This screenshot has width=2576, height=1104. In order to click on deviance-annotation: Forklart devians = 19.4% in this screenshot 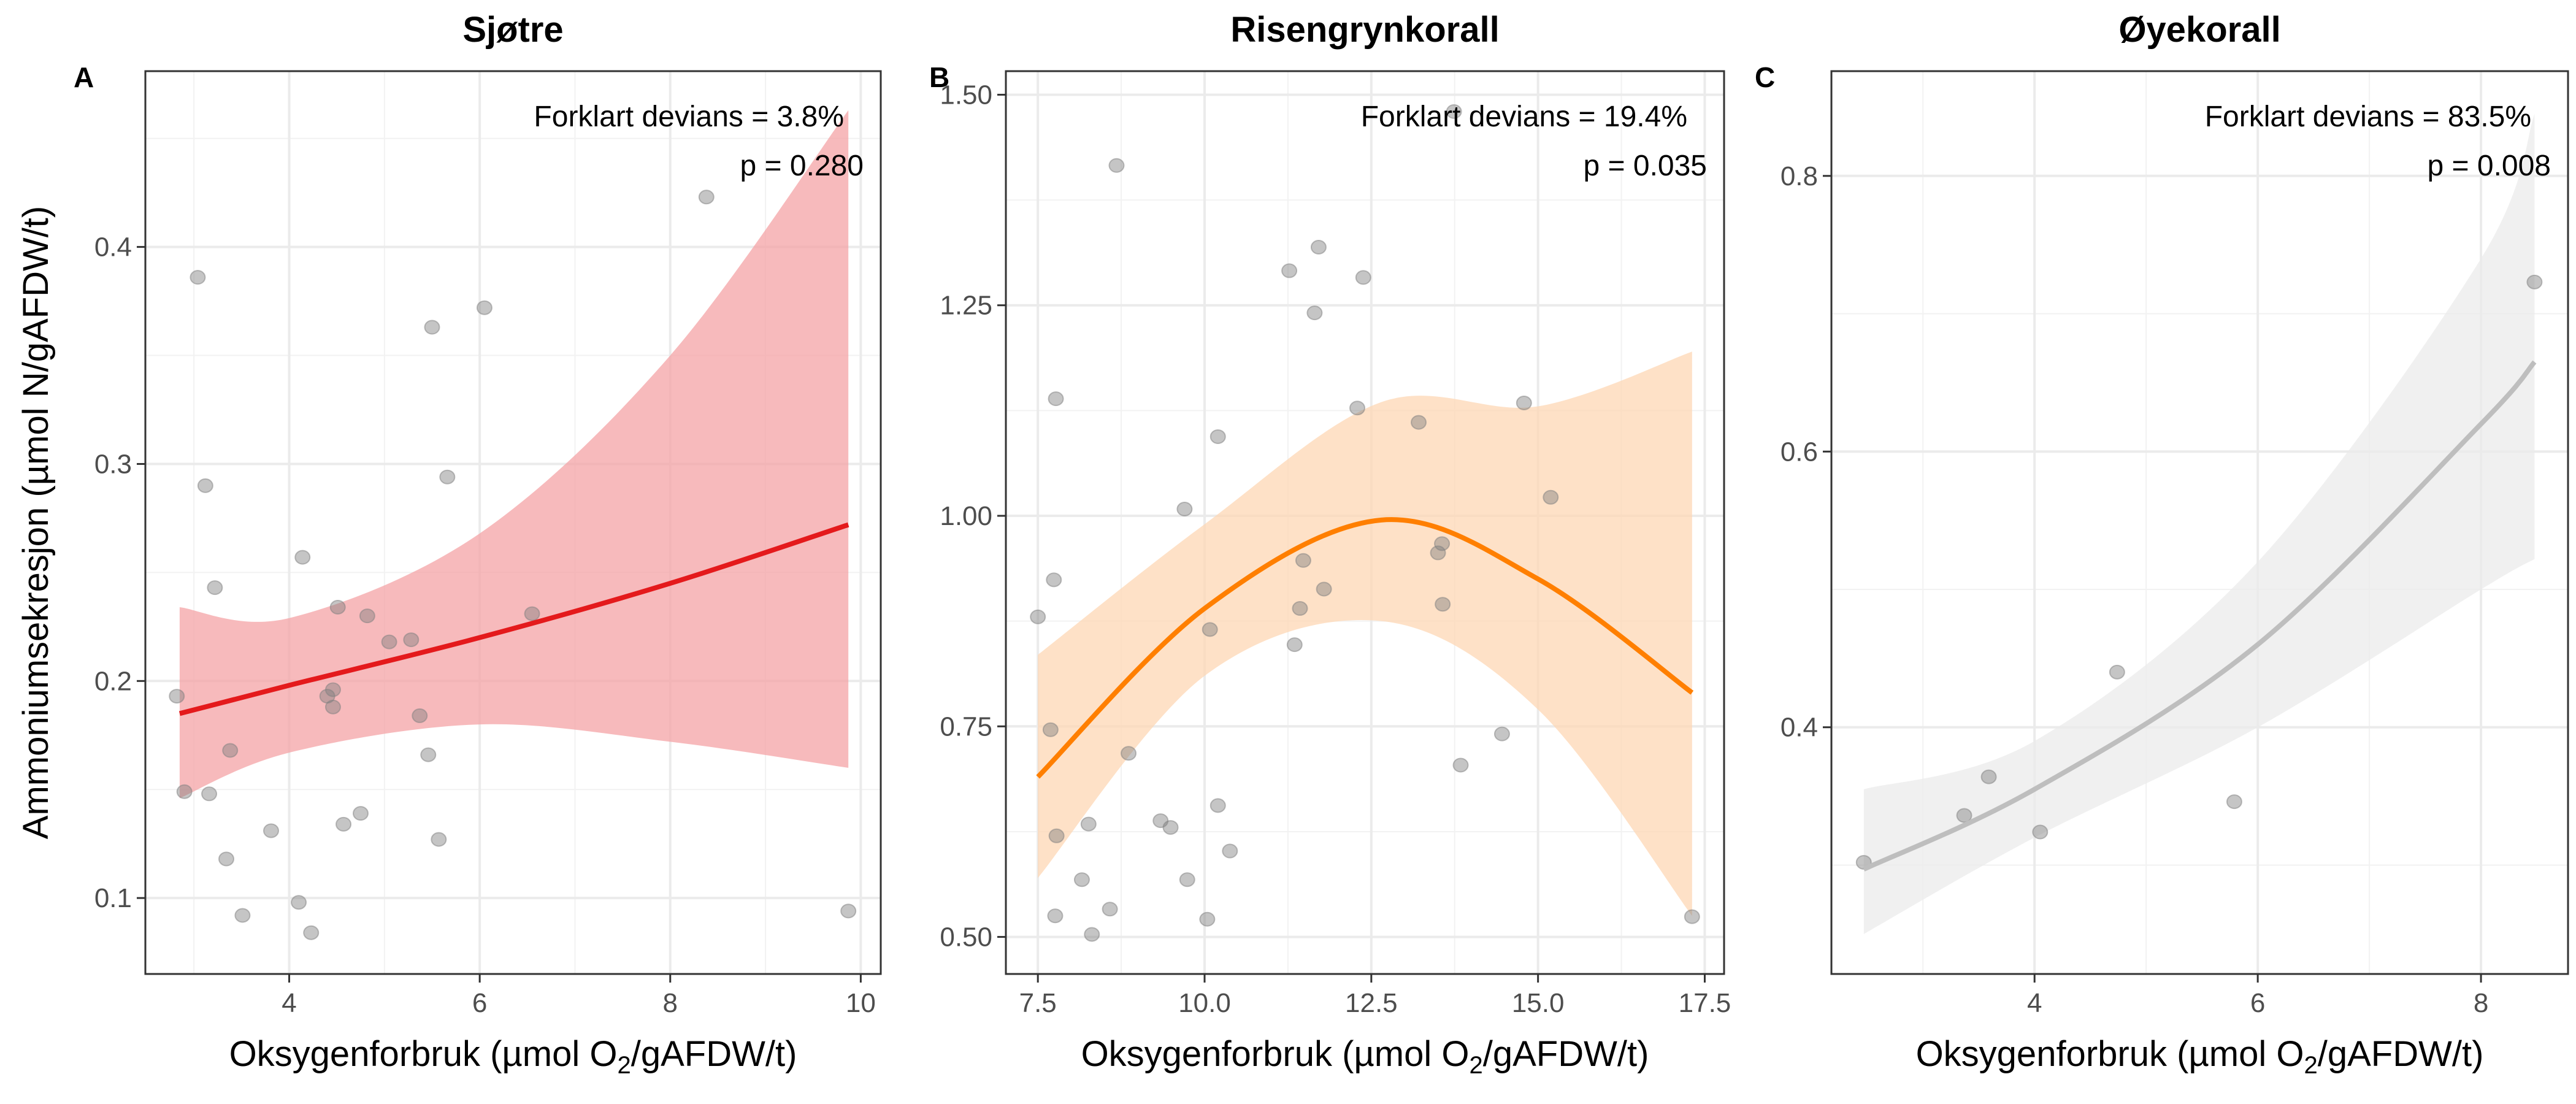, I will do `click(1524, 117)`.